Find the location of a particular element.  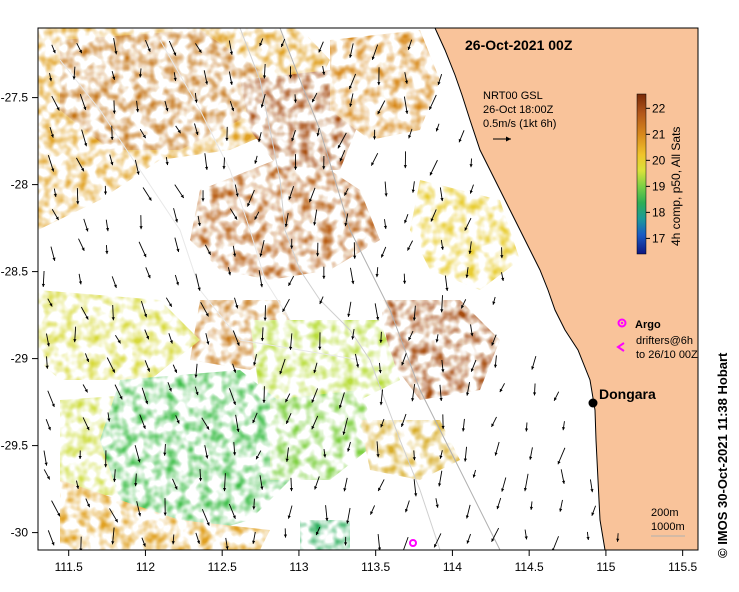

credit-text: © IMOS 30-Oct-2021 11:38 Hobart is located at coordinates (722, 455).